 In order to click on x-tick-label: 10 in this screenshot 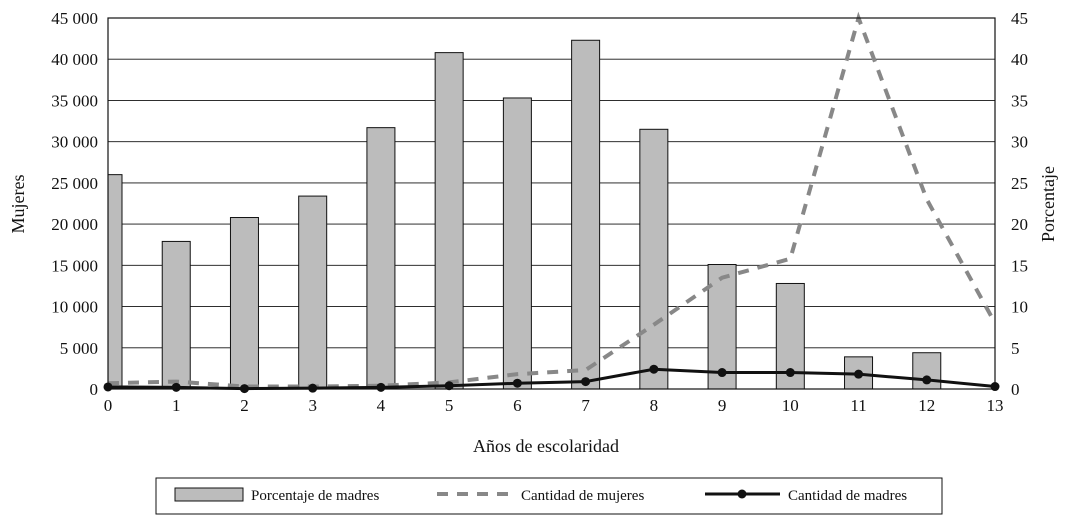, I will do `click(790, 405)`.